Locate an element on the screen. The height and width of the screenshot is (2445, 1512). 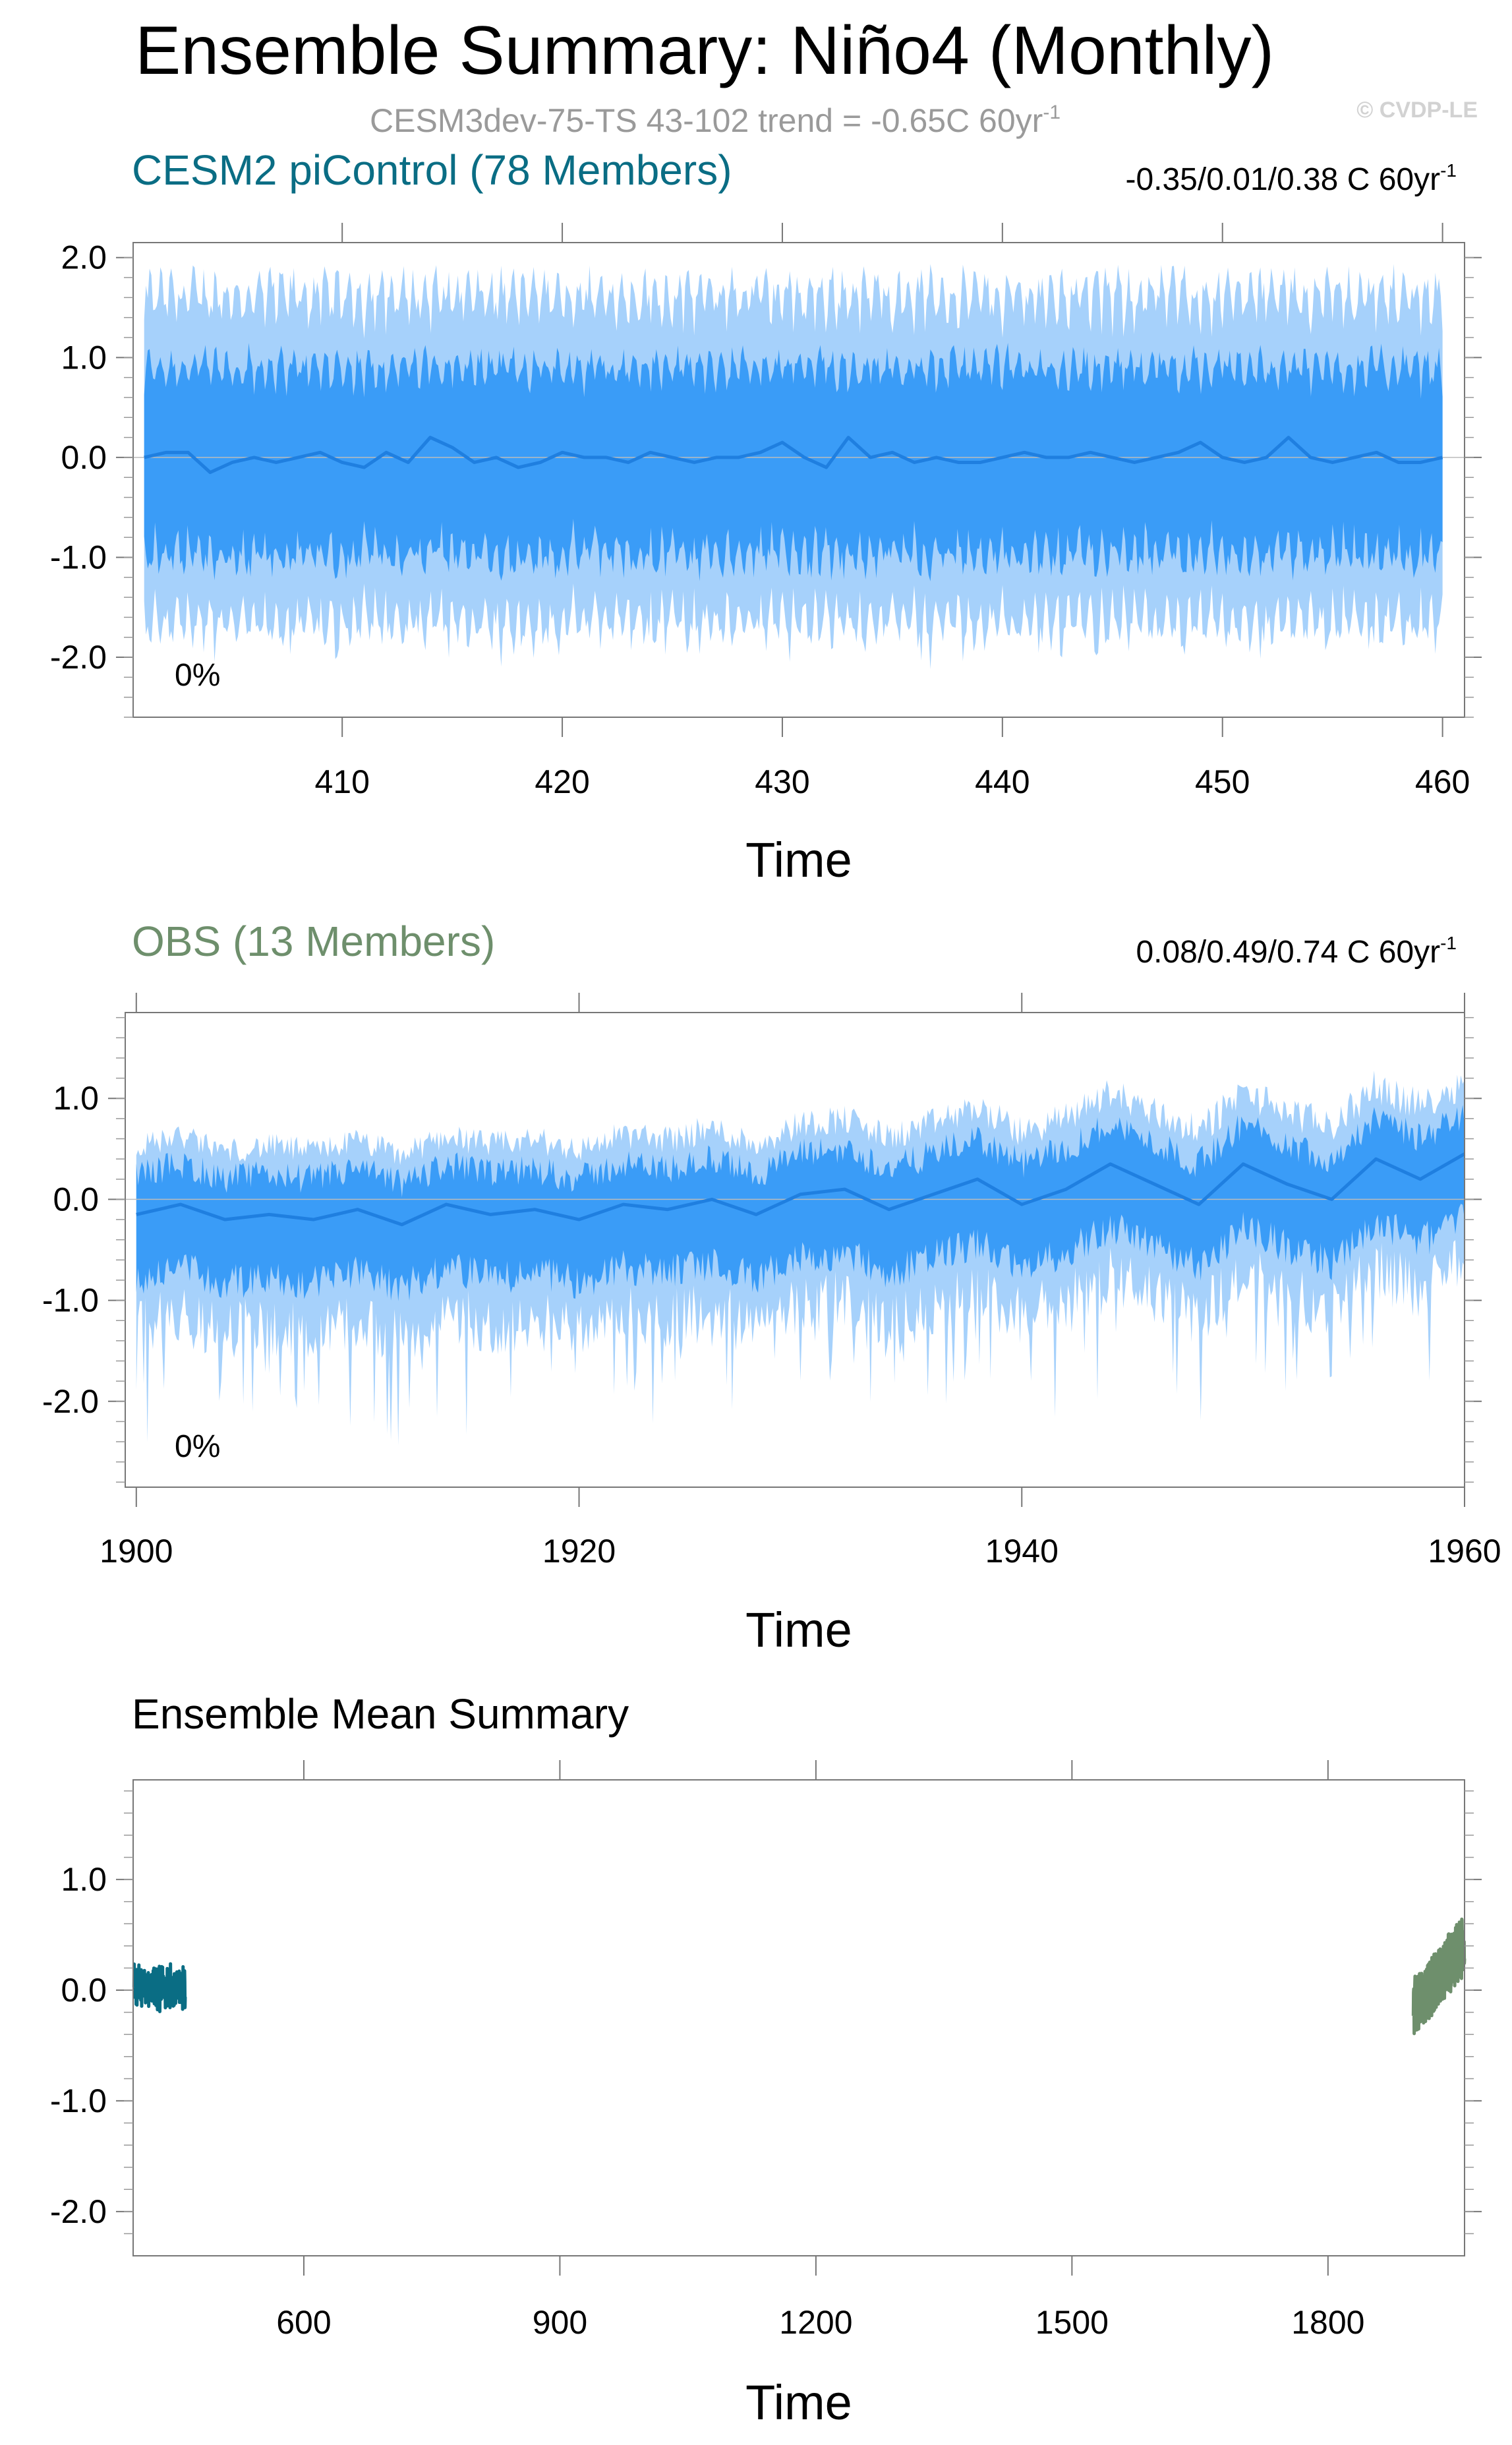
panel-ensemble-mean-ytick-label: 0.0 is located at coordinates (84, 1990).